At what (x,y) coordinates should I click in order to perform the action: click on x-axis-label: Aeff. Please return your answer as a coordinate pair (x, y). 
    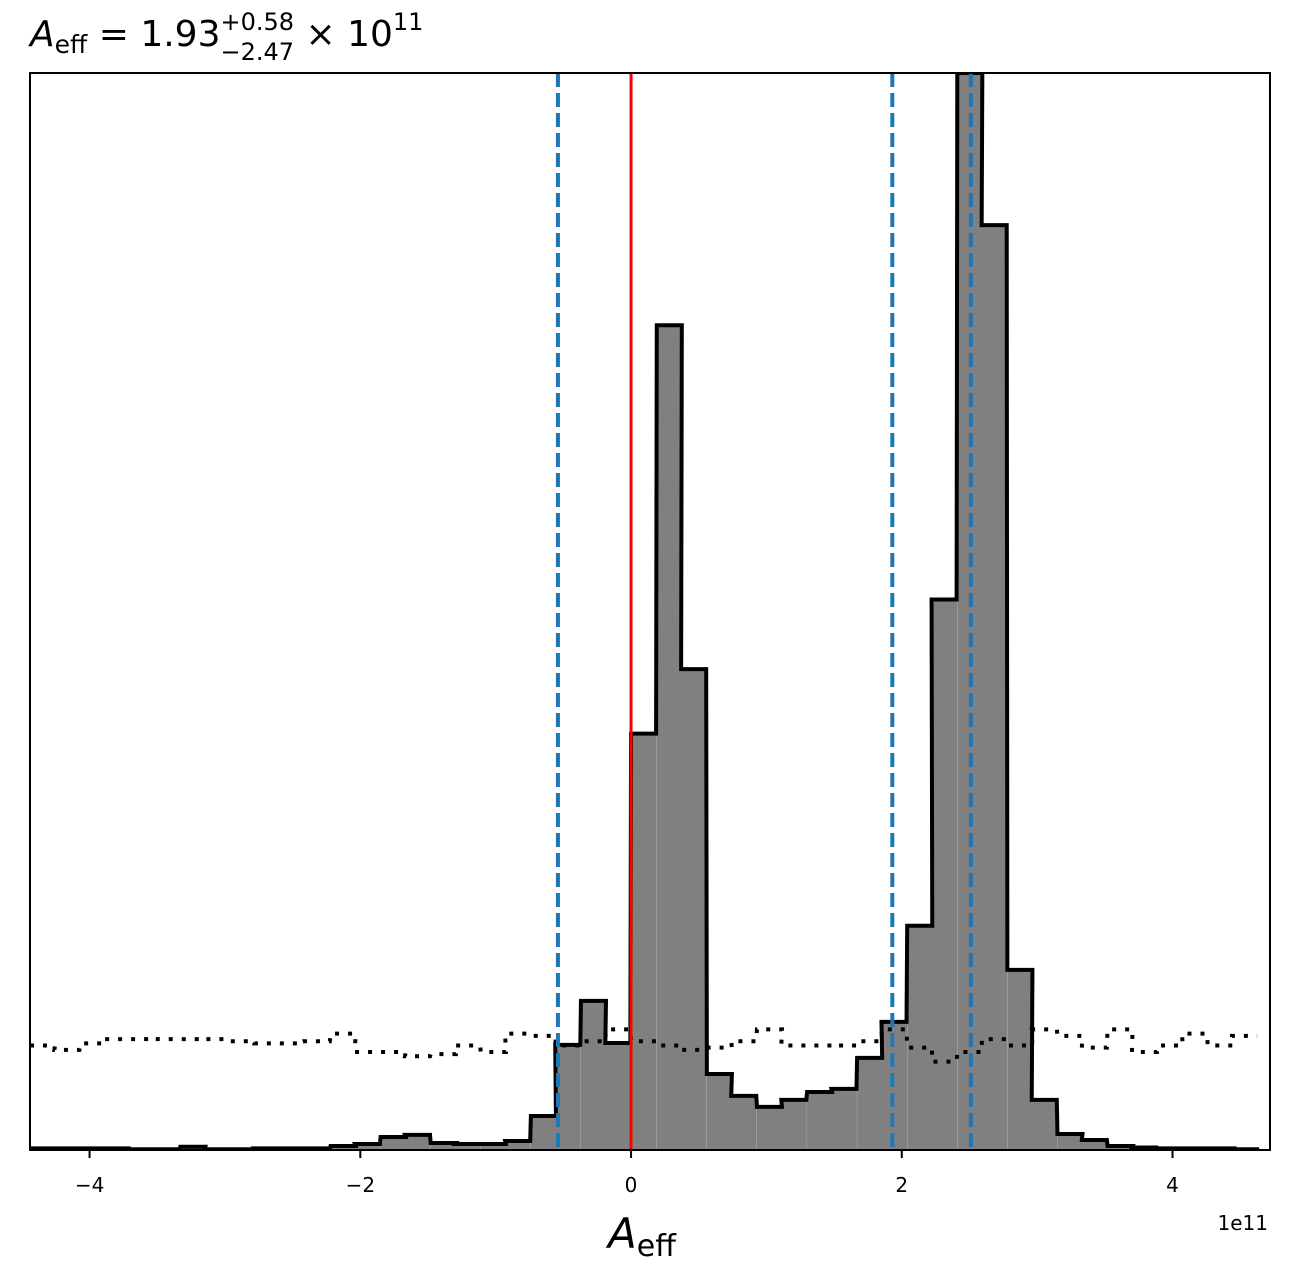
    Looking at the image, I should click on (641, 1236).